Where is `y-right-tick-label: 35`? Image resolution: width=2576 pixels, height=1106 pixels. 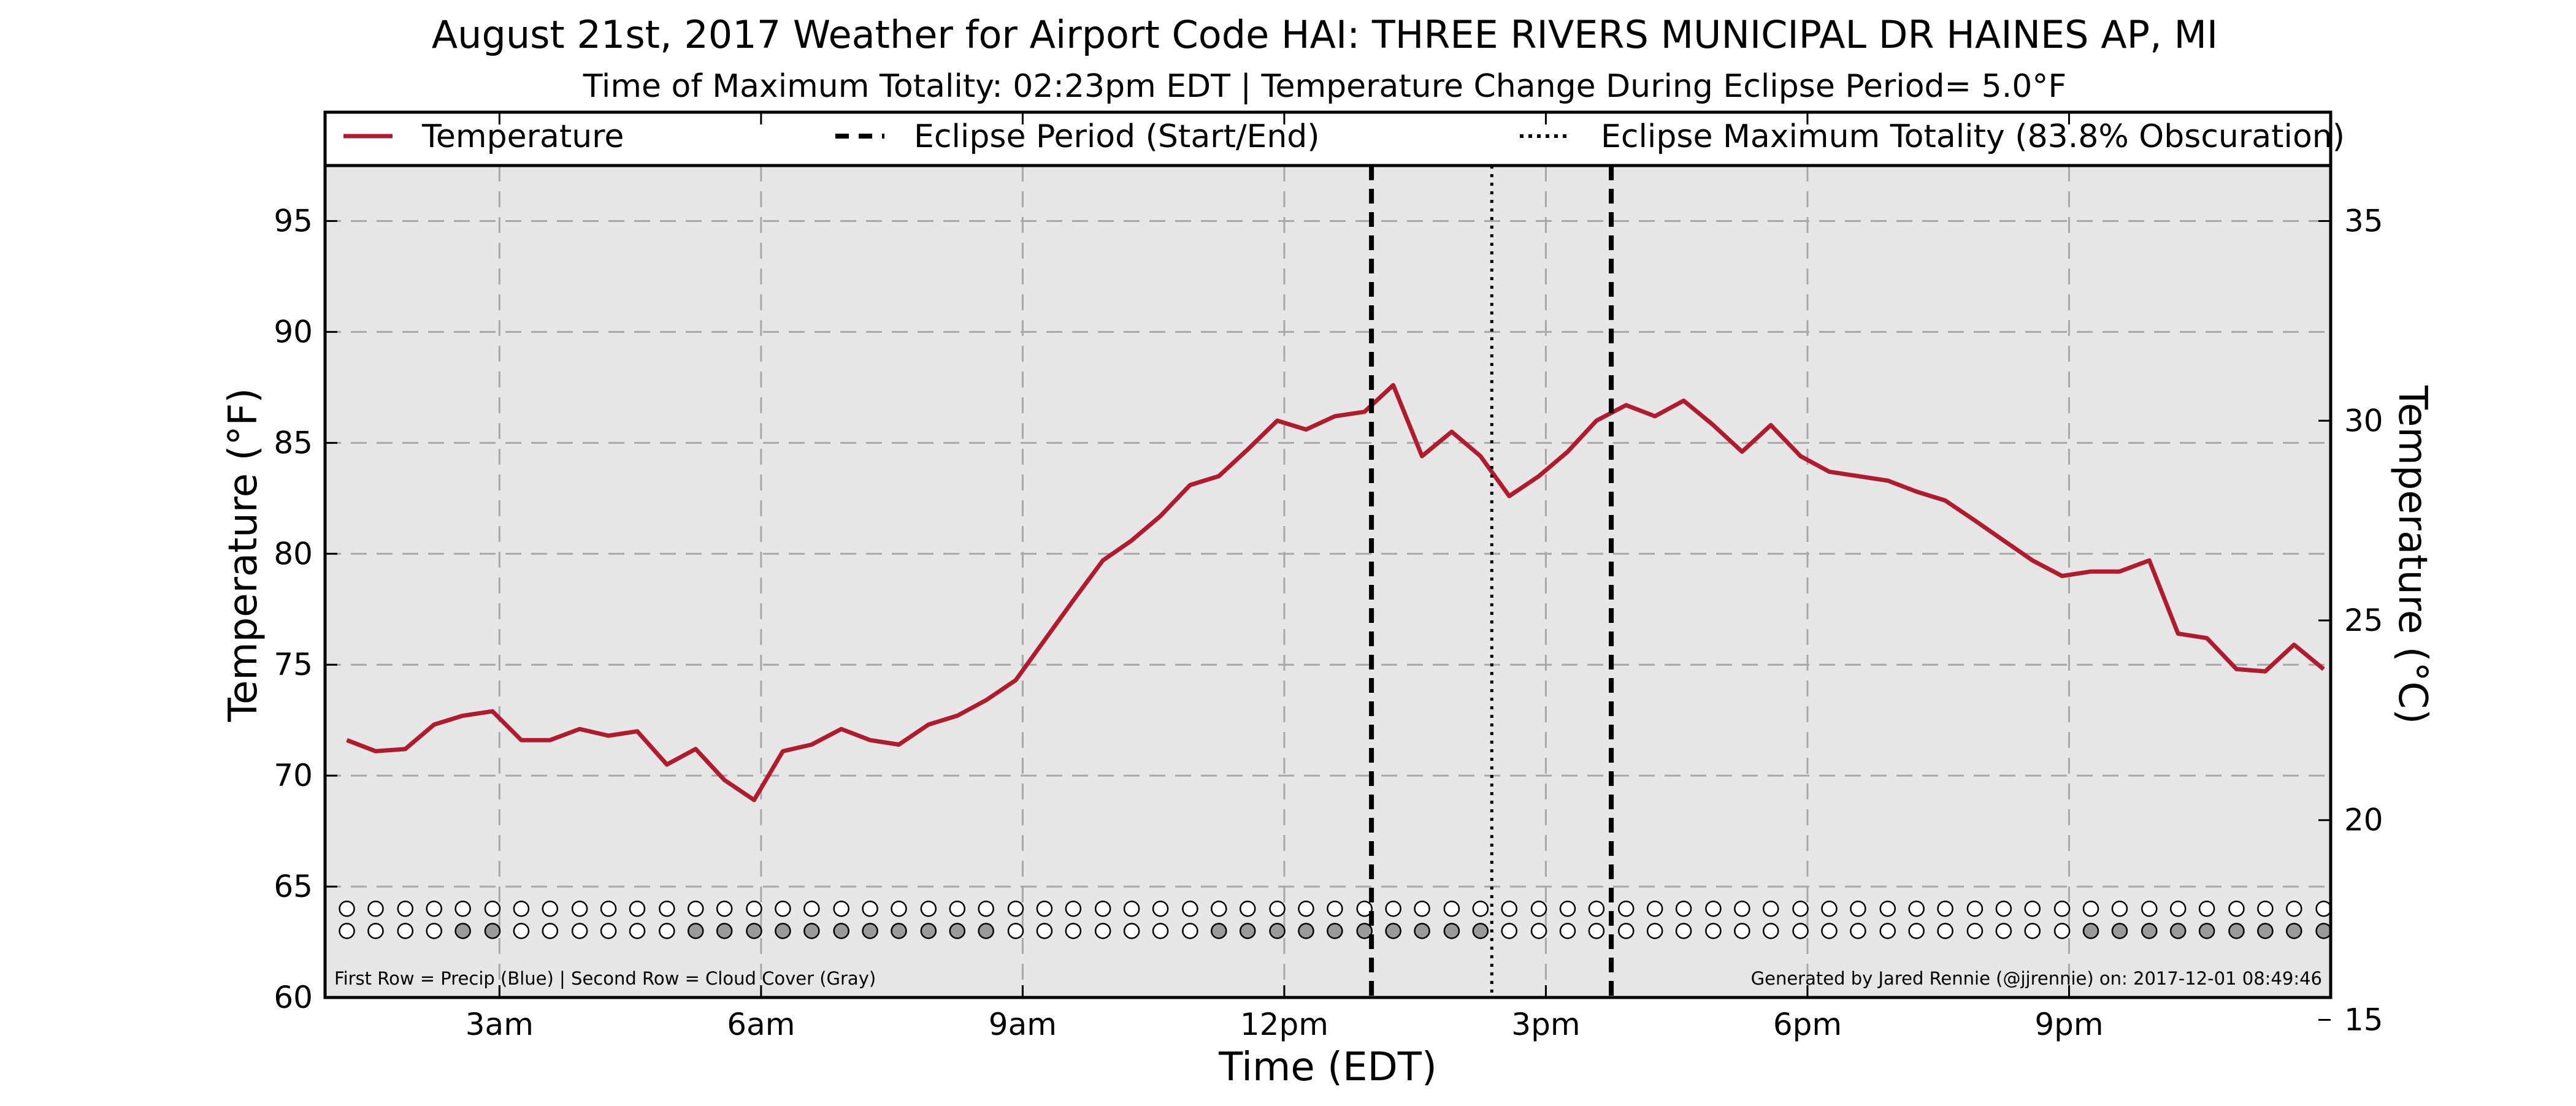 y-right-tick-label: 35 is located at coordinates (2363, 221).